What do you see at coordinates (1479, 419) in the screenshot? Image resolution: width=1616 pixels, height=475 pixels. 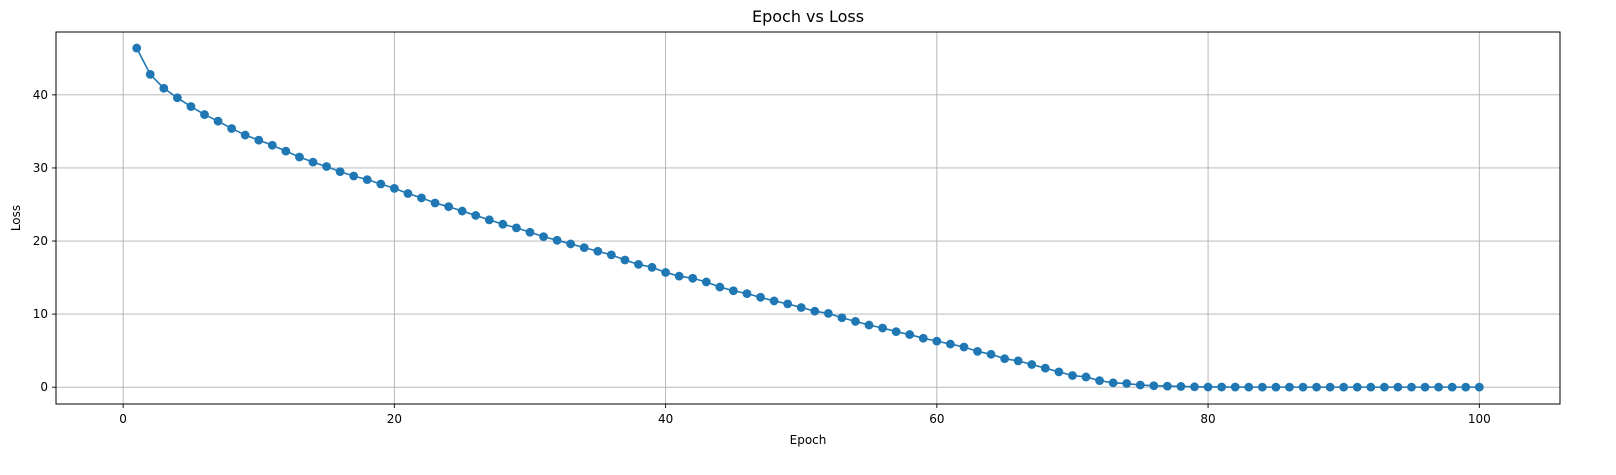 I see `x-tick-label: 100` at bounding box center [1479, 419].